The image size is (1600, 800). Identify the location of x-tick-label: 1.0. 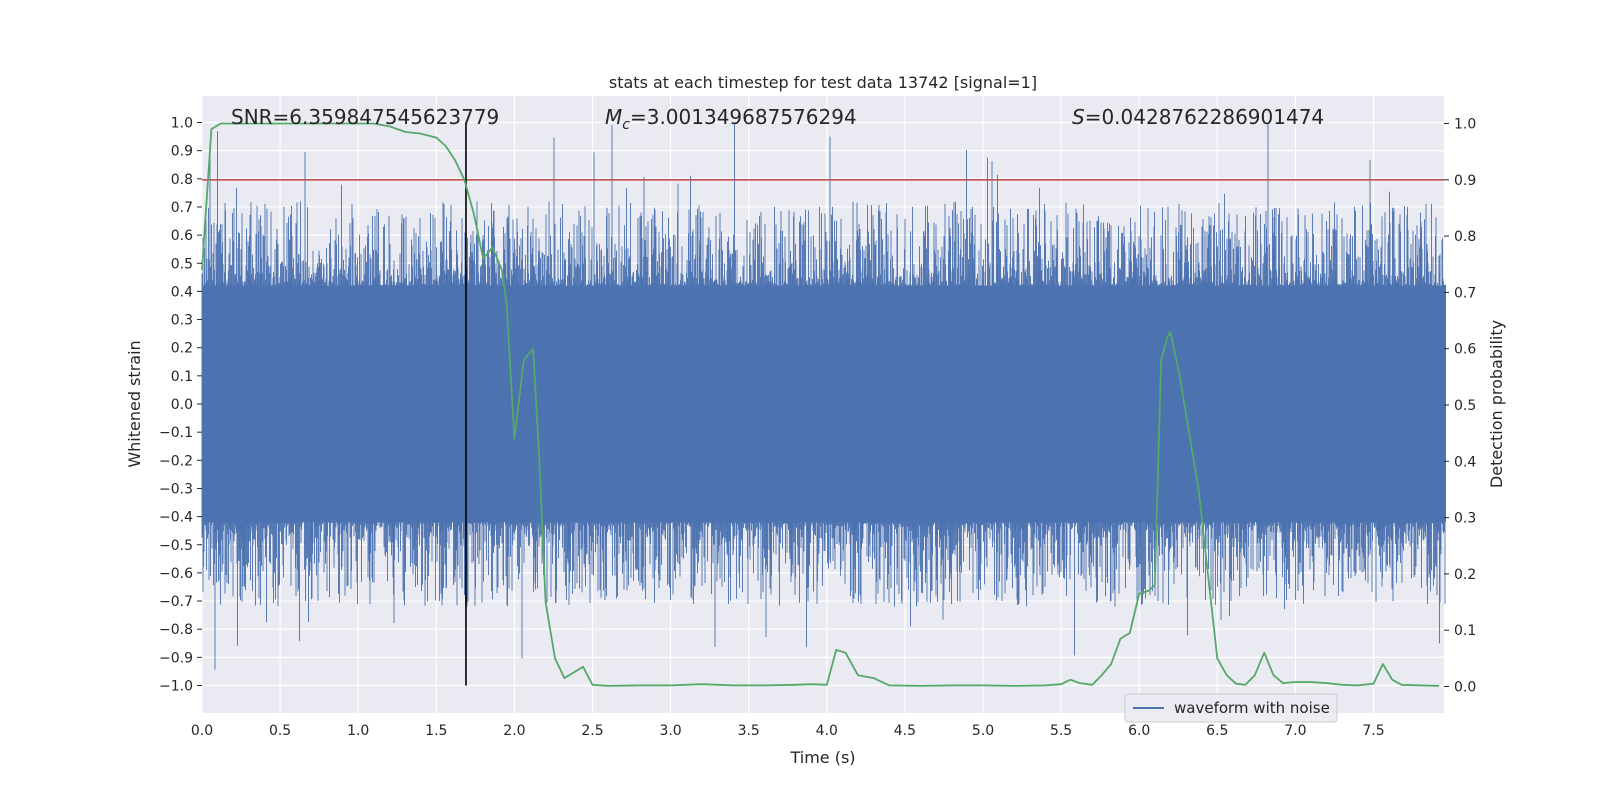
(358, 731).